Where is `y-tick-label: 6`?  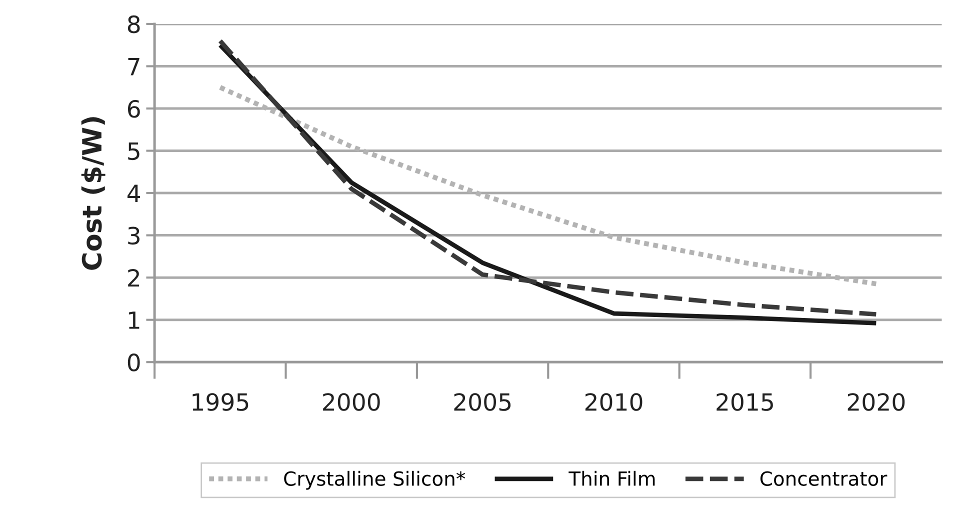 y-tick-label: 6 is located at coordinates (134, 109).